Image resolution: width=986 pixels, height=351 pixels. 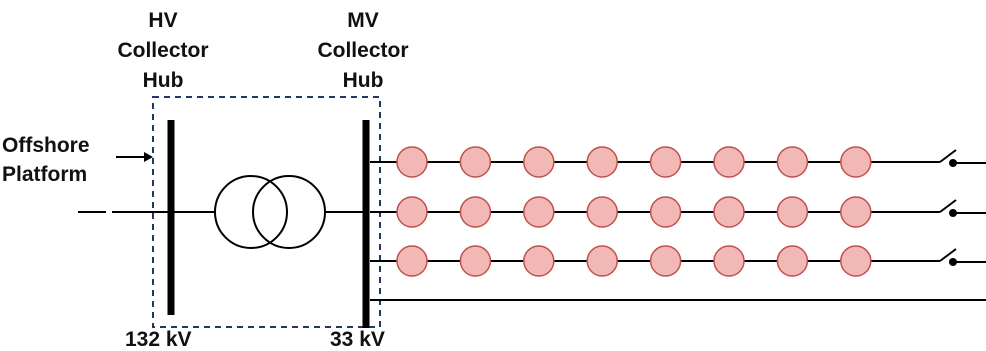 I want to click on hv-voltage-label: 132 kV, so click(x=158, y=339).